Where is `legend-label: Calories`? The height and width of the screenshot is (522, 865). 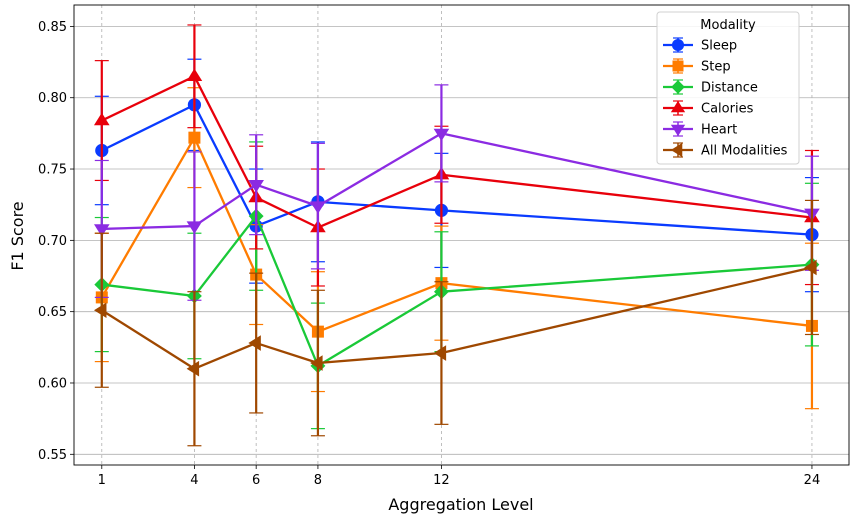
legend-label: Calories is located at coordinates (727, 109).